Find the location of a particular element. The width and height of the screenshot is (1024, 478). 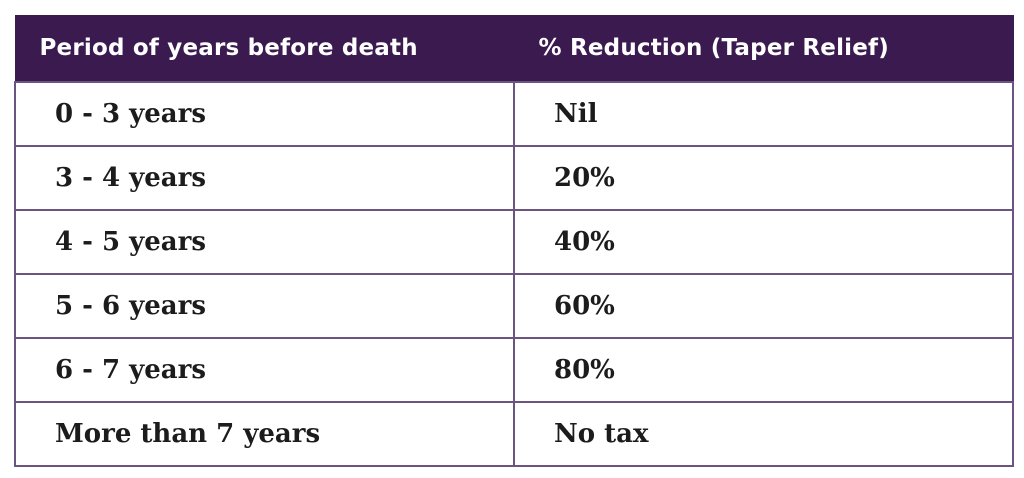

period-cell: 3 - 4 years is located at coordinates (264, 177).